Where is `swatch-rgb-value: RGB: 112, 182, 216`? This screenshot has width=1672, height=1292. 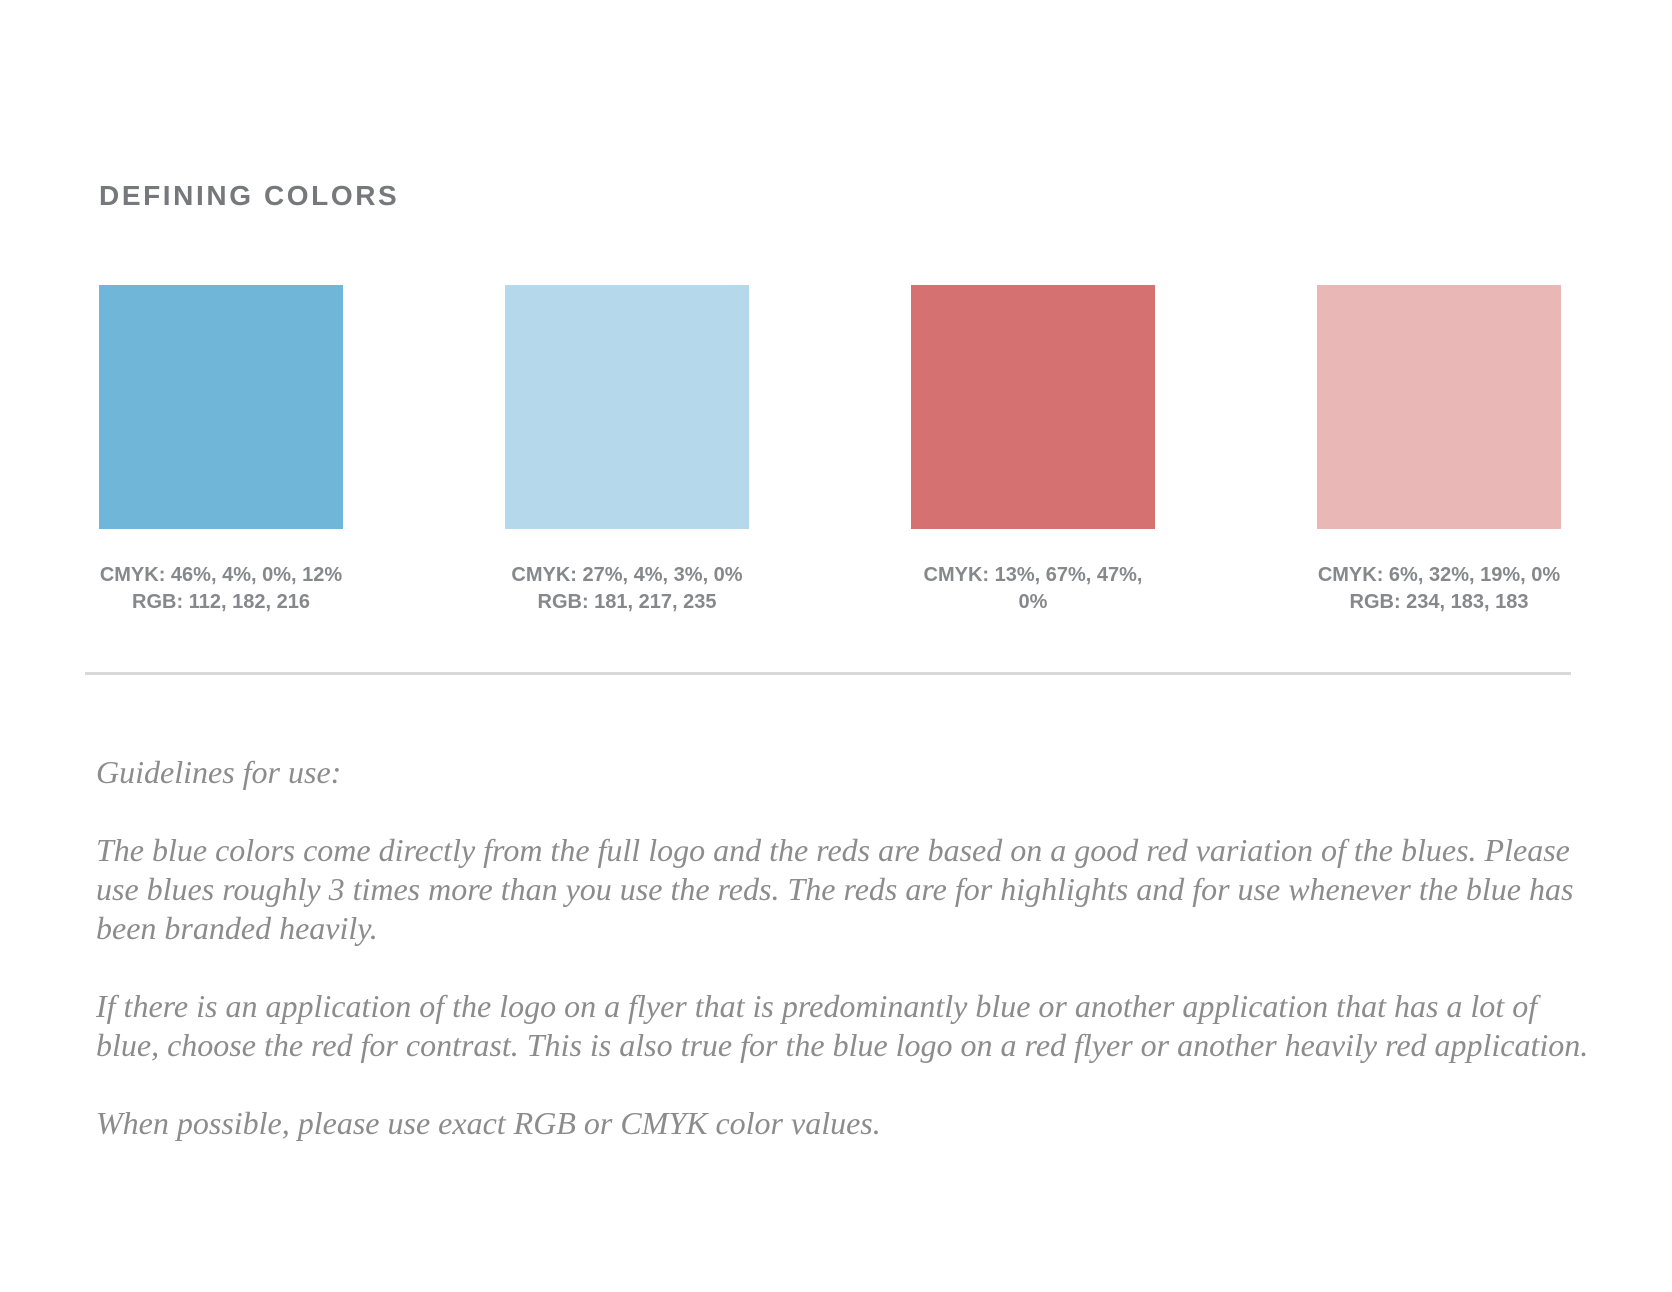 swatch-rgb-value: RGB: 112, 182, 216 is located at coordinates (221, 602).